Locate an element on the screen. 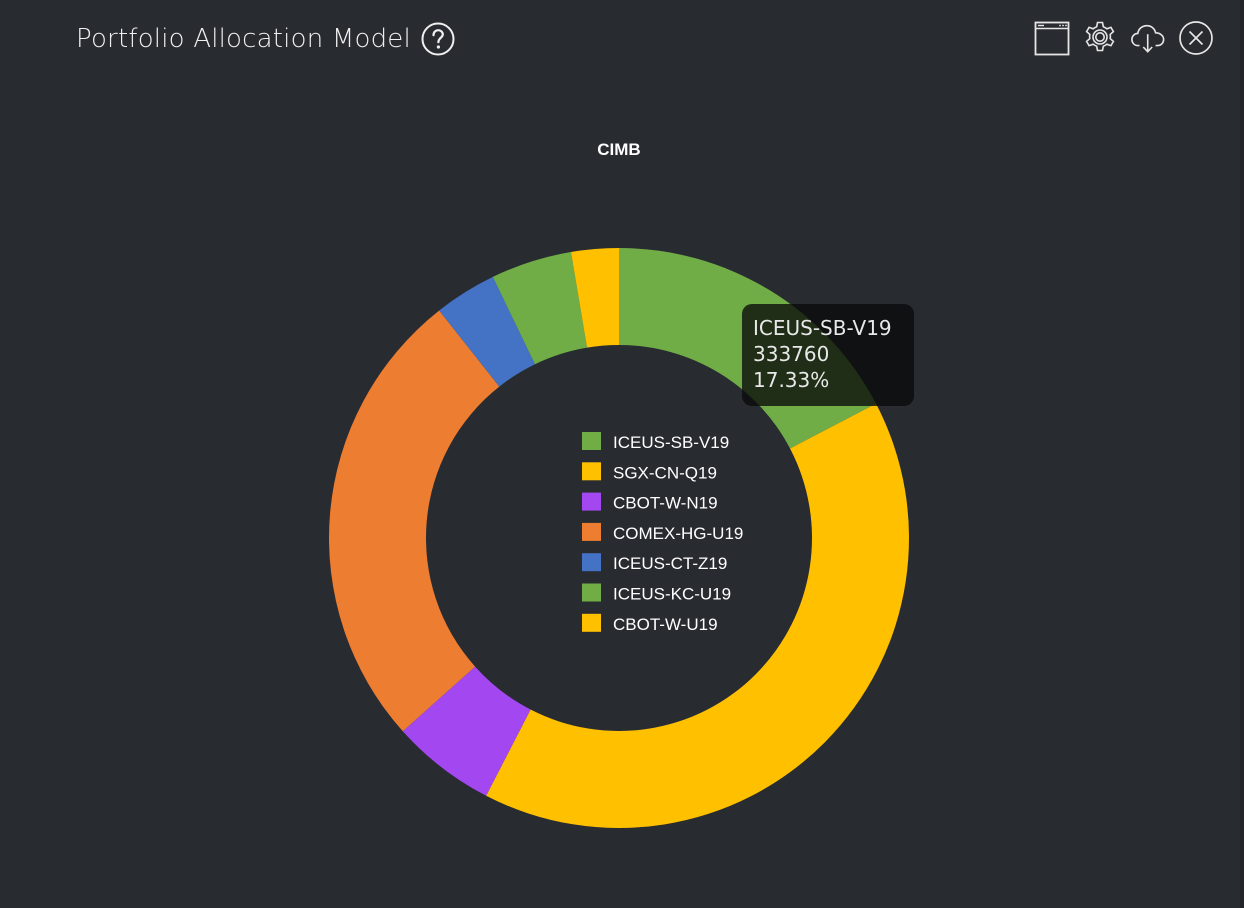 Image resolution: width=1244 pixels, height=908 pixels. gear-icon is located at coordinates (1100, 38).